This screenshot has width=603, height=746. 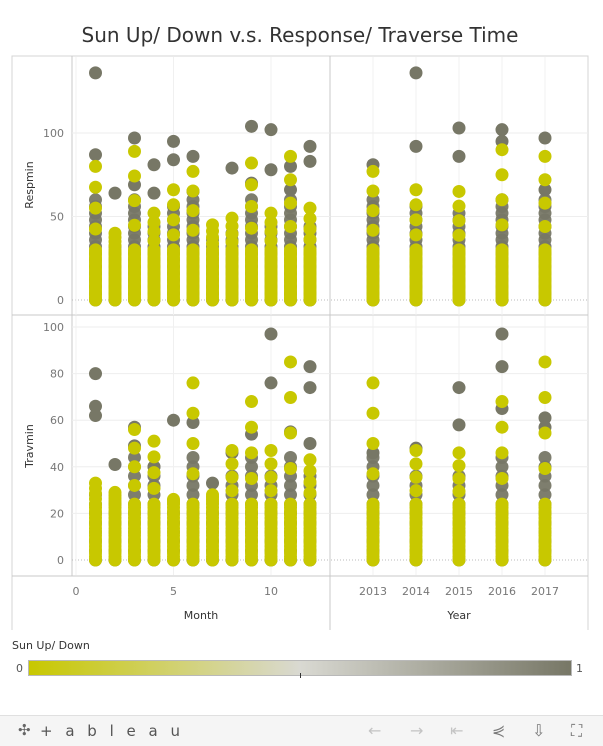 I want to click on y-tick-label: 20, so click(x=57, y=513).